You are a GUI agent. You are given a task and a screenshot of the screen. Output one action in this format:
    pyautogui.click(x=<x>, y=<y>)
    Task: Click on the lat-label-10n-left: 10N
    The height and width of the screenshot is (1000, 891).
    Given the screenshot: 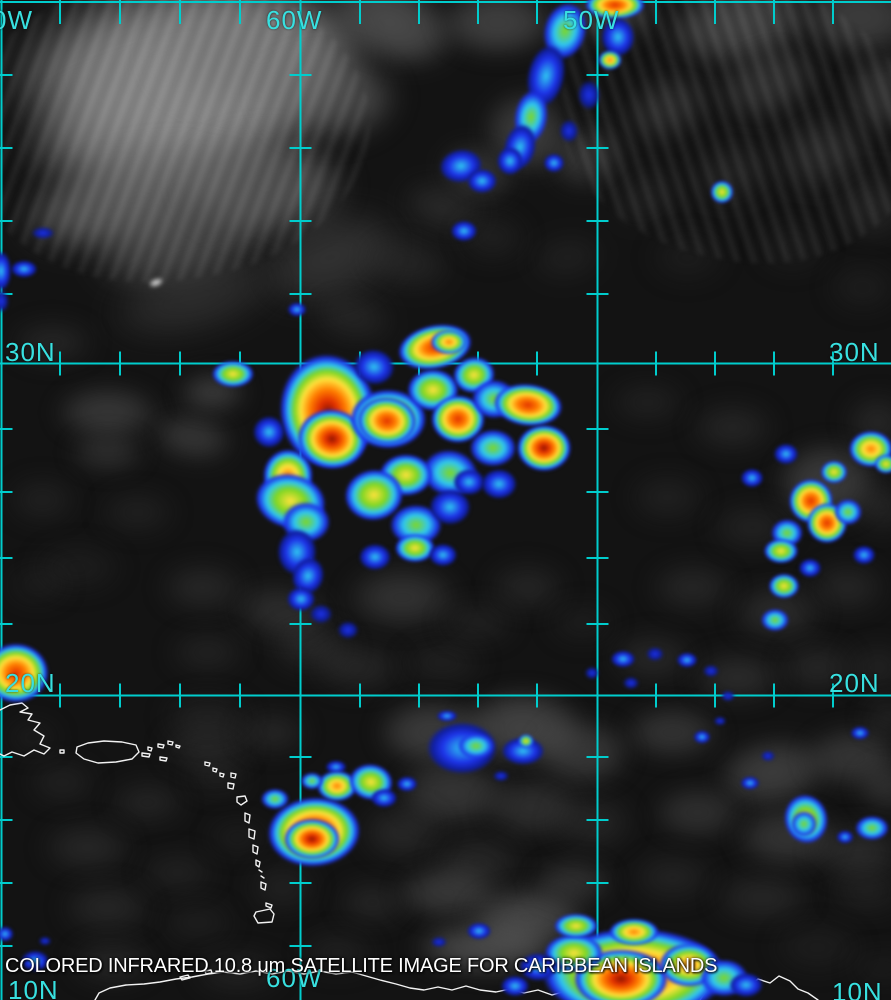 What is the action you would take?
    pyautogui.click(x=33, y=987)
    